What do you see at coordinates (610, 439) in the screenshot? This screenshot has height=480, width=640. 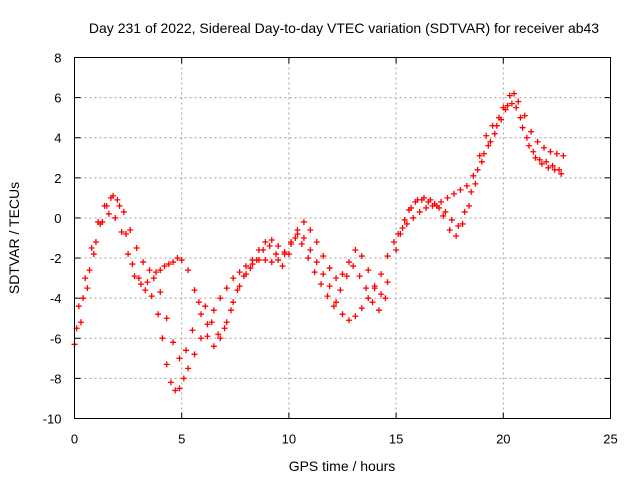 I see `x-tick-label: 25` at bounding box center [610, 439].